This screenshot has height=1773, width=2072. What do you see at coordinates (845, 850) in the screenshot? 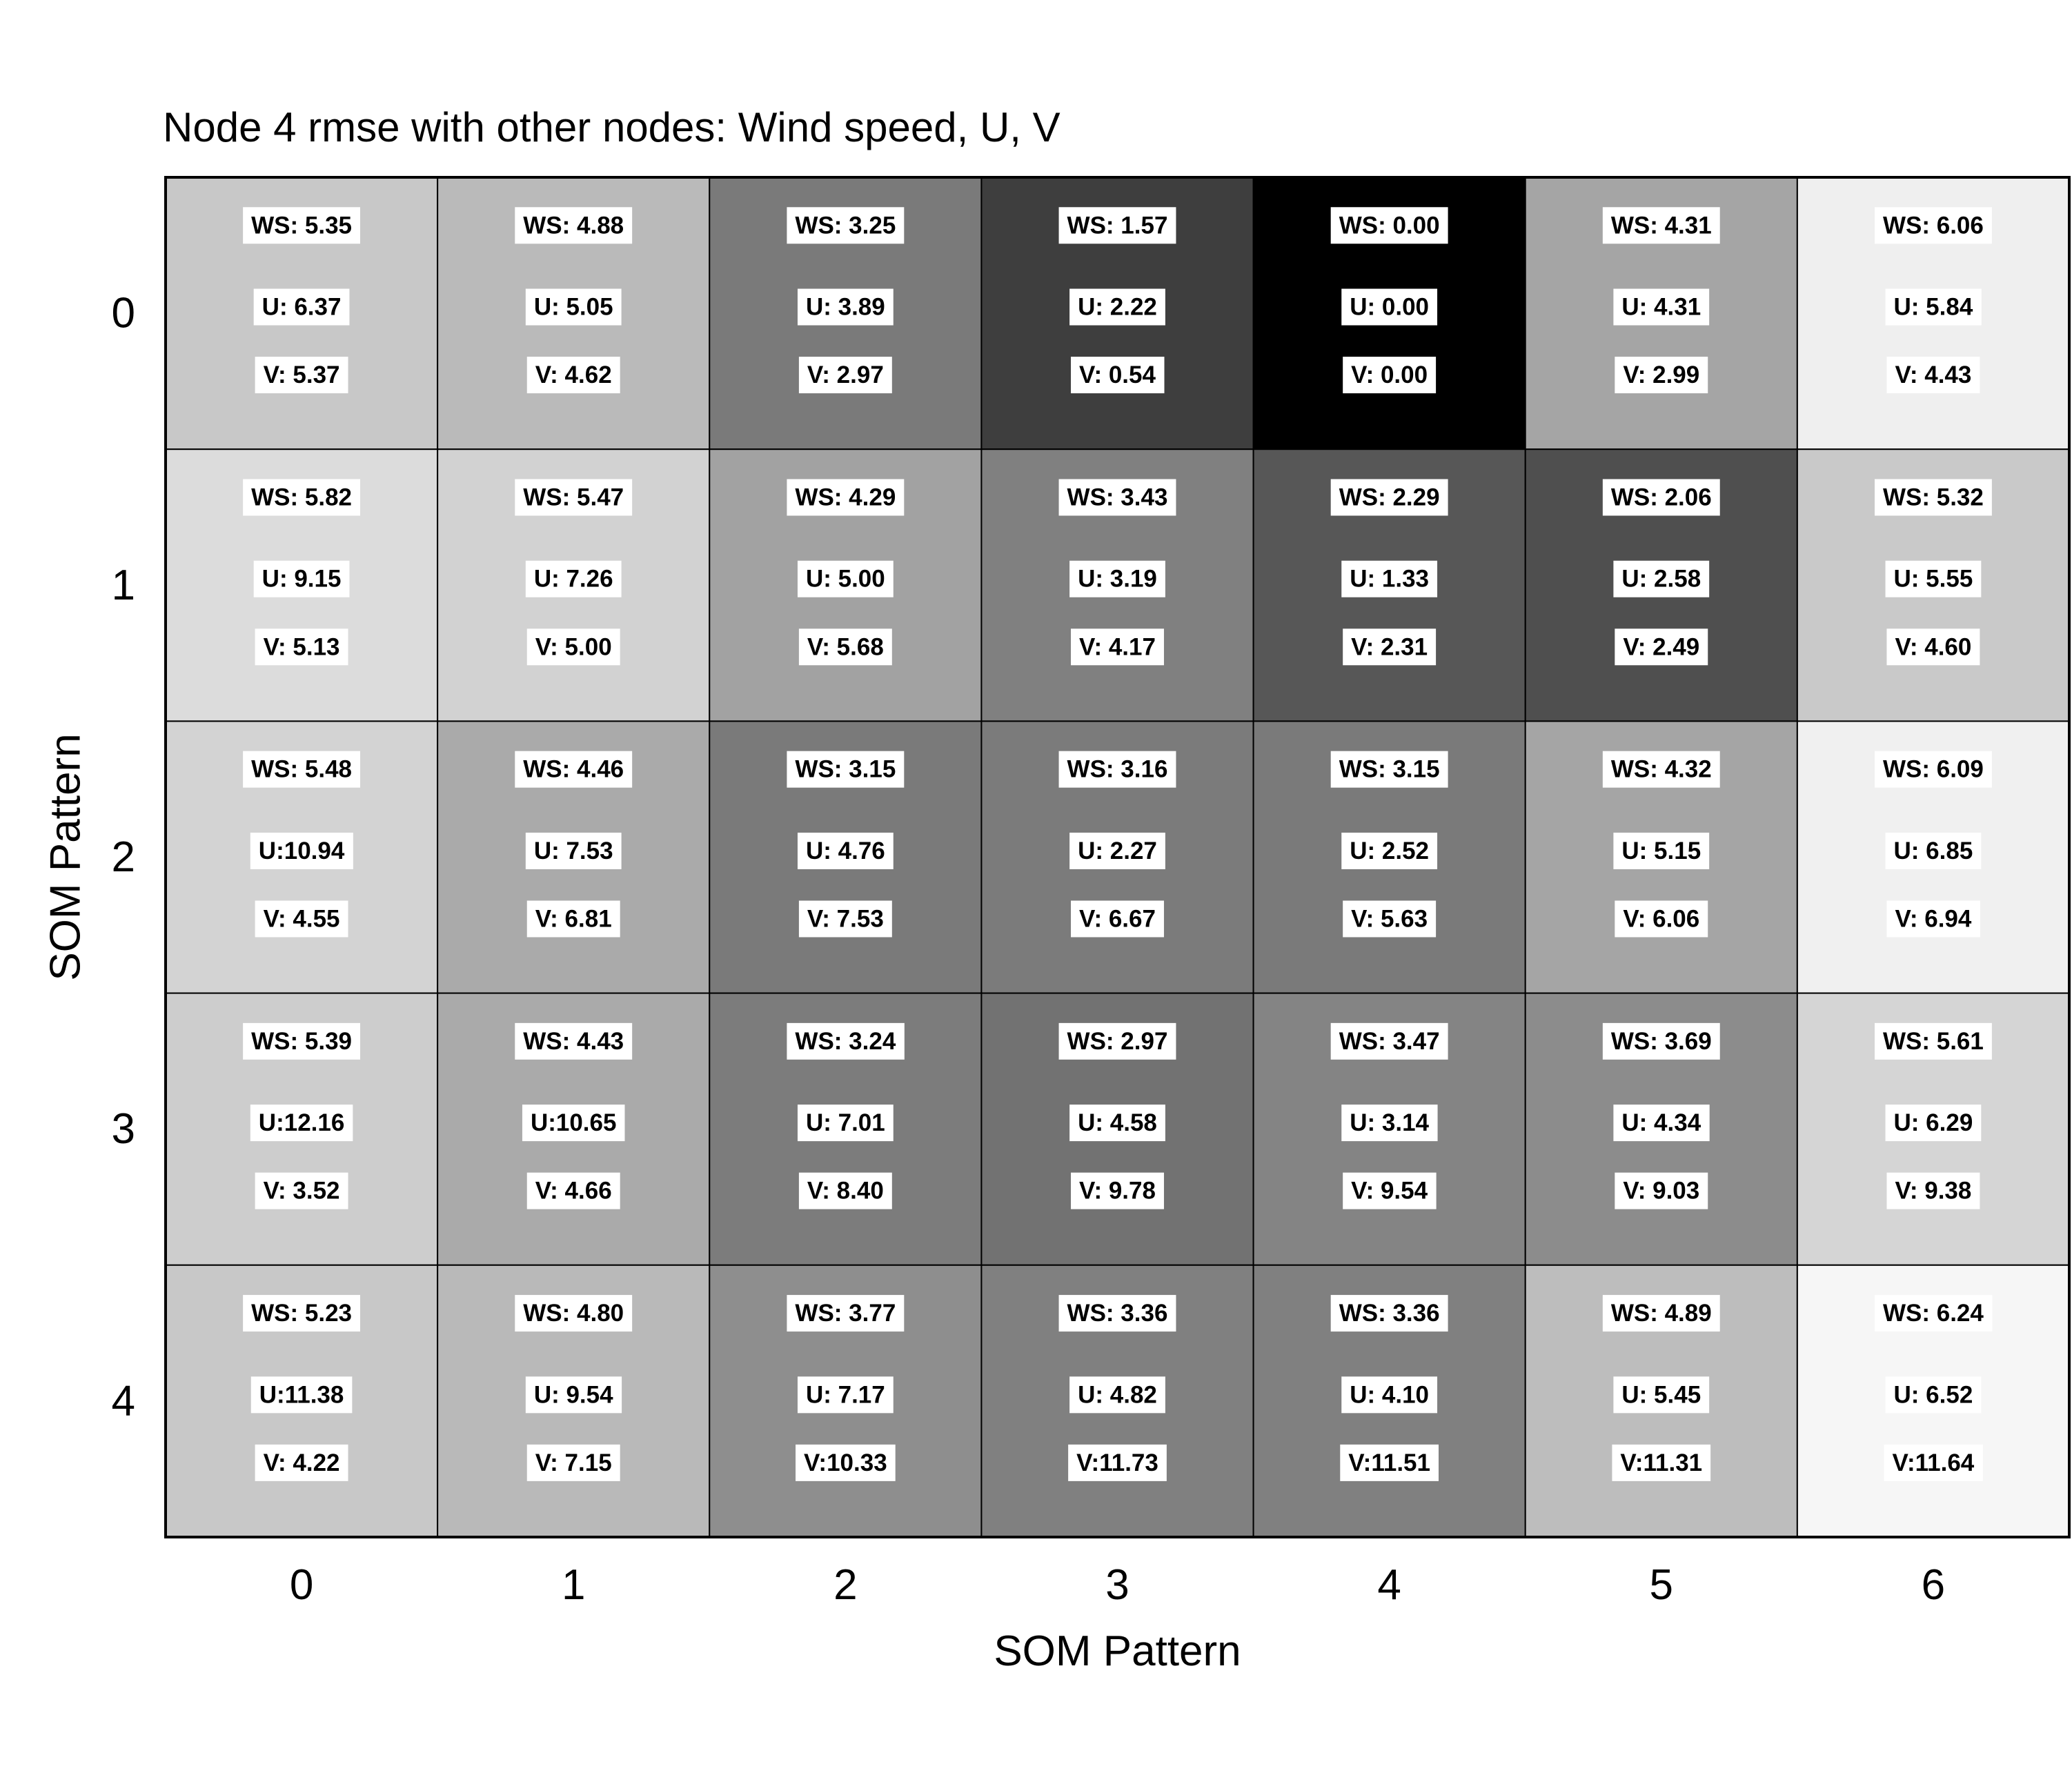
I see `cell-label-u: U: 4.76` at bounding box center [845, 850].